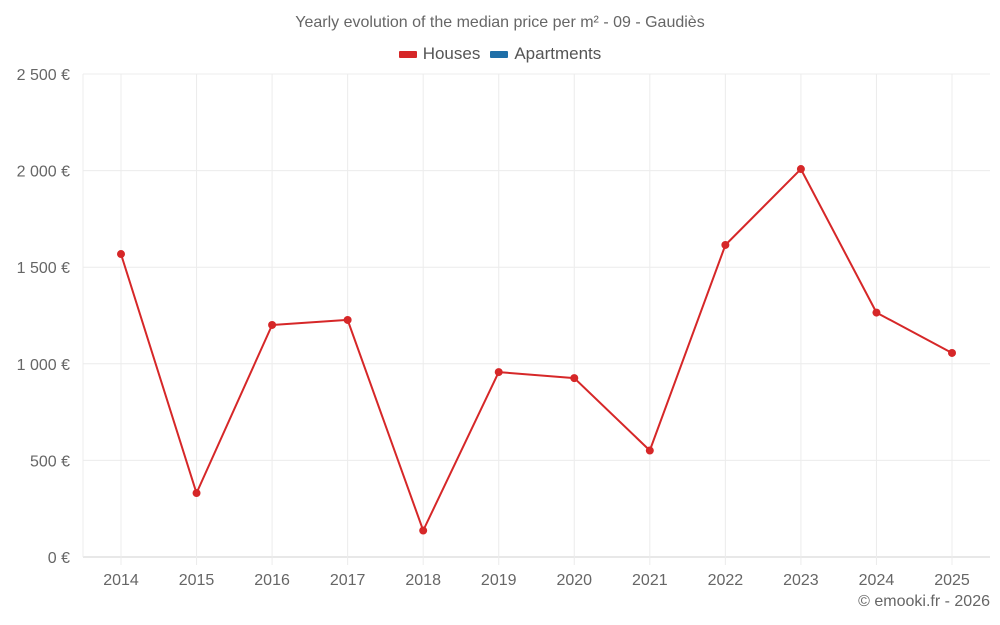 Image resolution: width=1000 pixels, height=625 pixels. I want to click on y-tick-label: 2 000 €, so click(43, 172).